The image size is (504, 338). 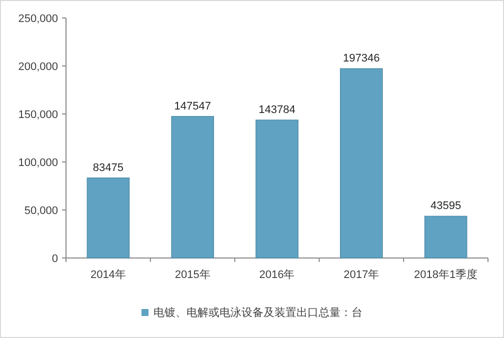 I want to click on y-tick-label: 150,000, so click(x=38, y=115).